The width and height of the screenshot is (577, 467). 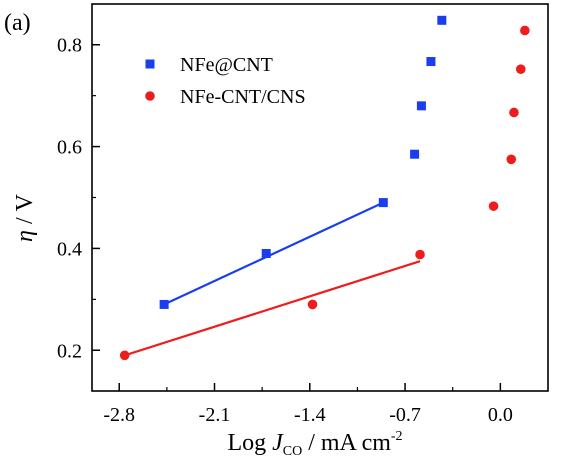 I want to click on y-axis-unit: / V, so click(x=25, y=211).